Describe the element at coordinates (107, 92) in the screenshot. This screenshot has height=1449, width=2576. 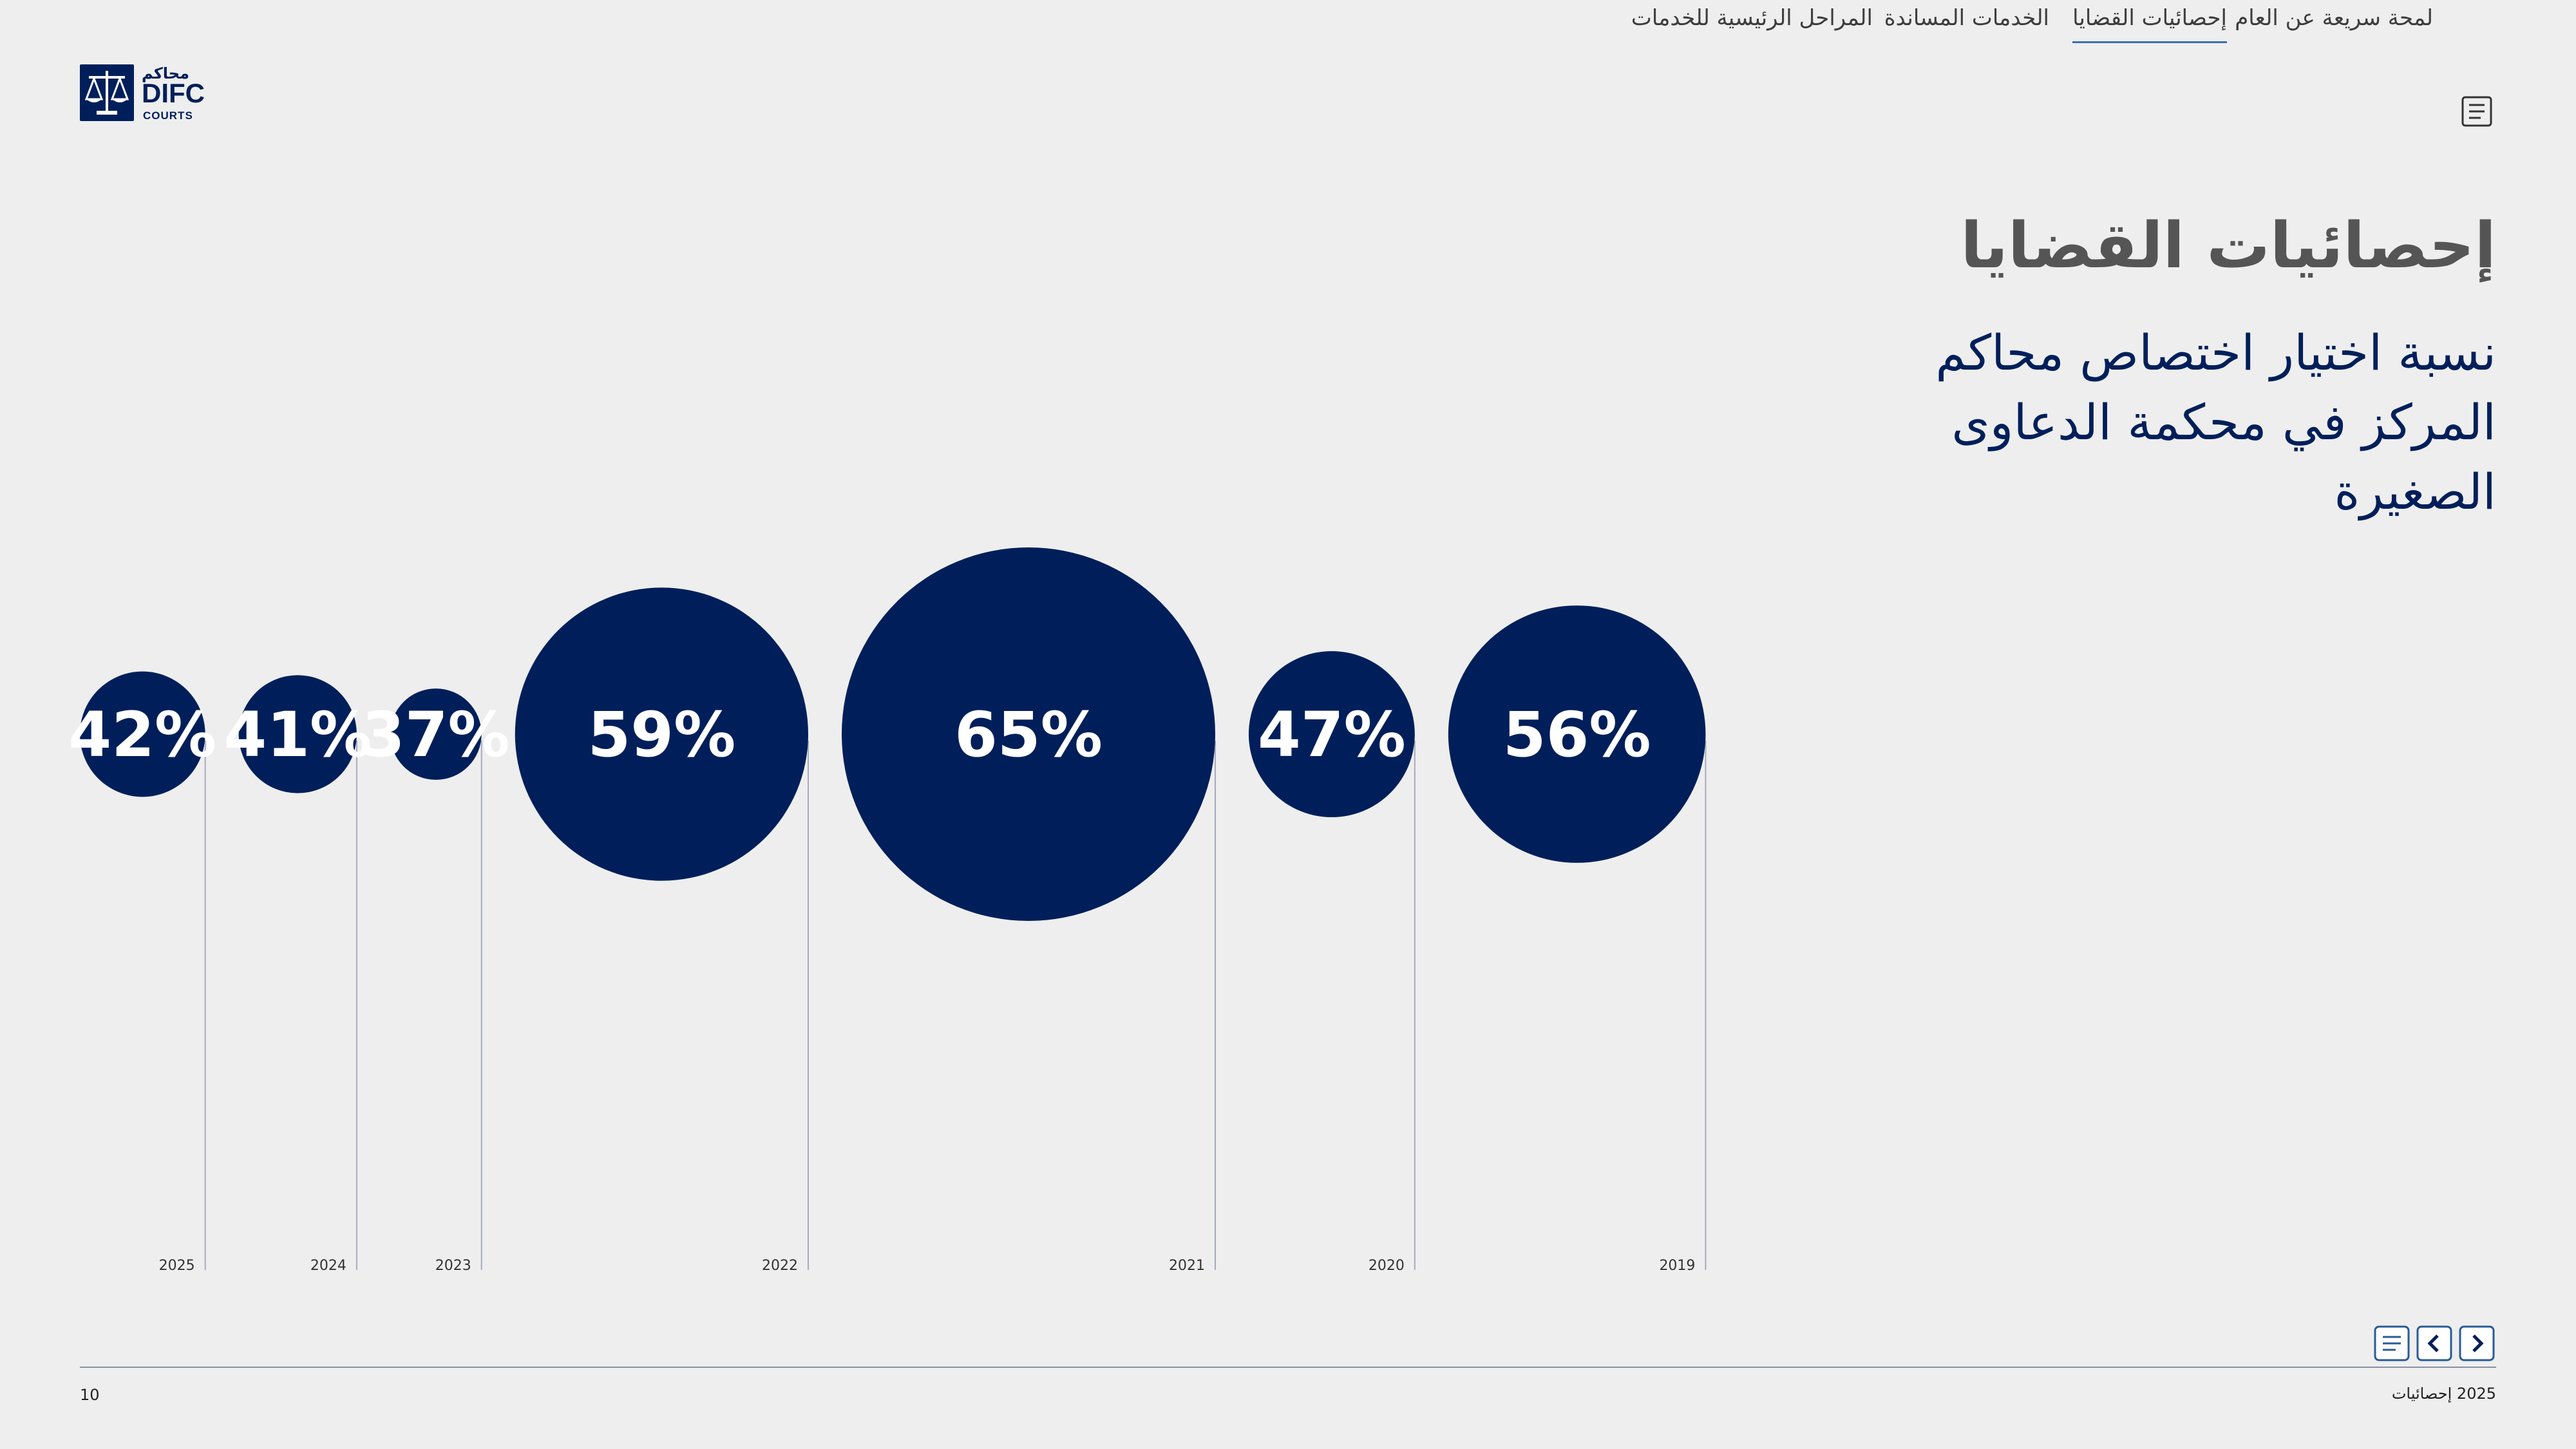
I see `scales-of-justice-icon` at that location.